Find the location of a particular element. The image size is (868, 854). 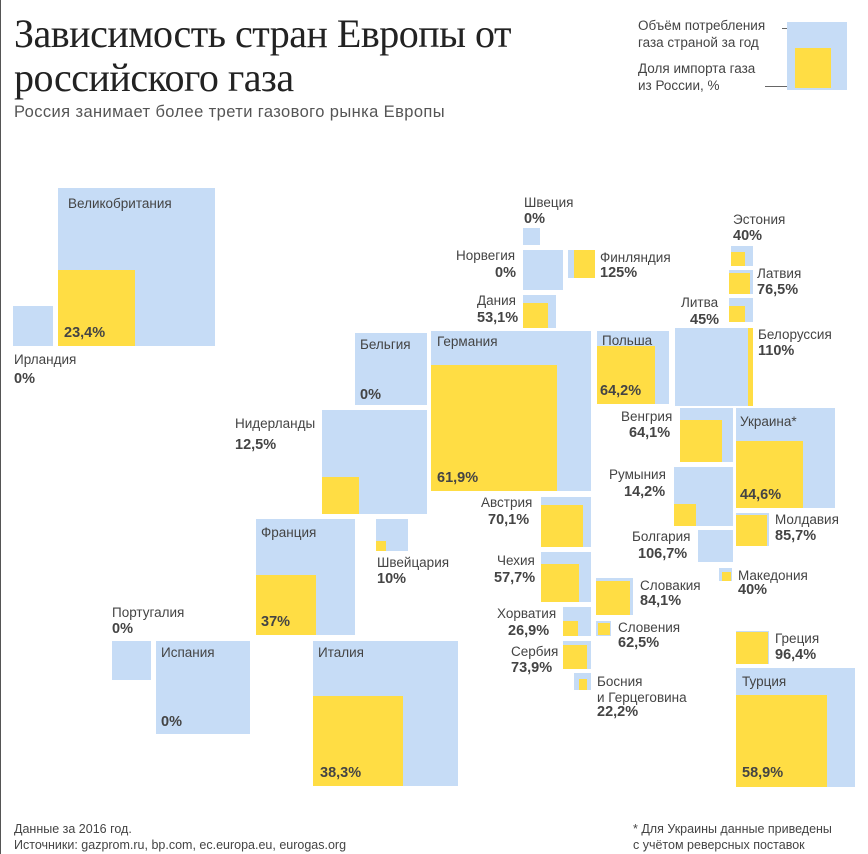

country-label-switzerland: Швейцария is located at coordinates (413, 562).